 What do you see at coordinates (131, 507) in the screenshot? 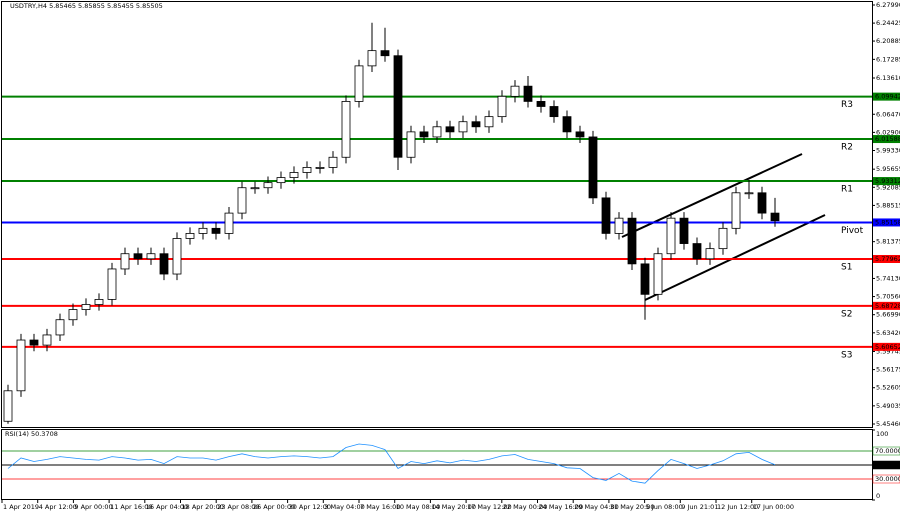
I see `x-tick-label: 11 Apr 16:00` at bounding box center [131, 507].